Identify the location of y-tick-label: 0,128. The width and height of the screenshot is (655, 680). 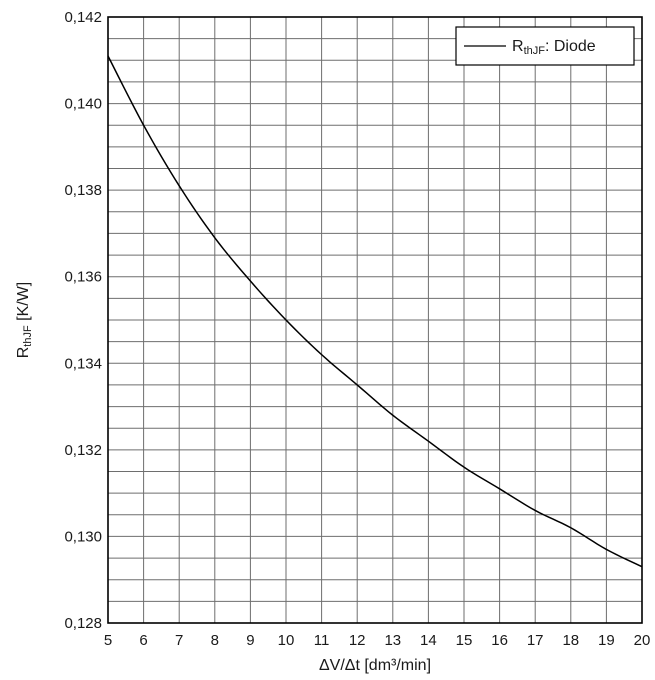
(83, 623).